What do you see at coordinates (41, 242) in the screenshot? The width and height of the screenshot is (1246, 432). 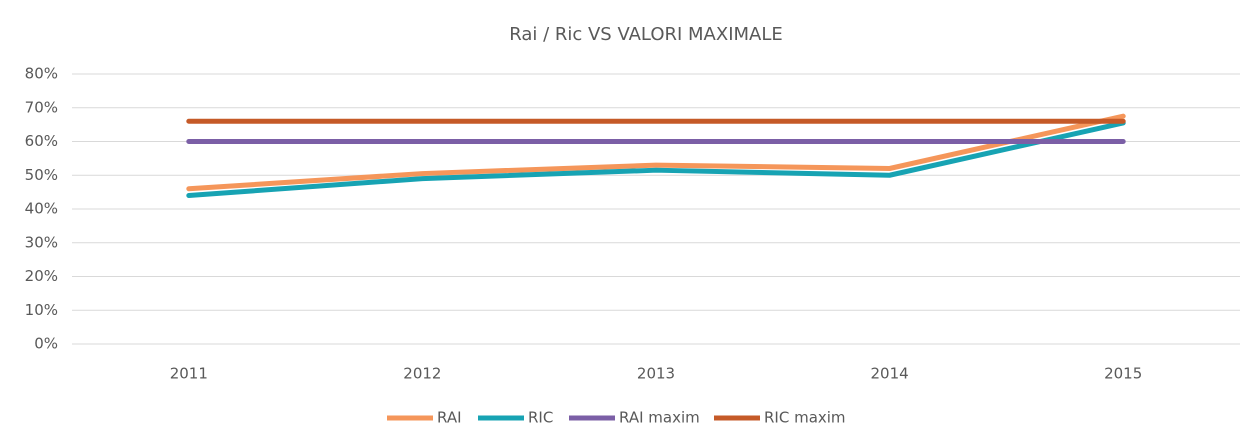 I see `y-tick-label: 30%` at bounding box center [41, 242].